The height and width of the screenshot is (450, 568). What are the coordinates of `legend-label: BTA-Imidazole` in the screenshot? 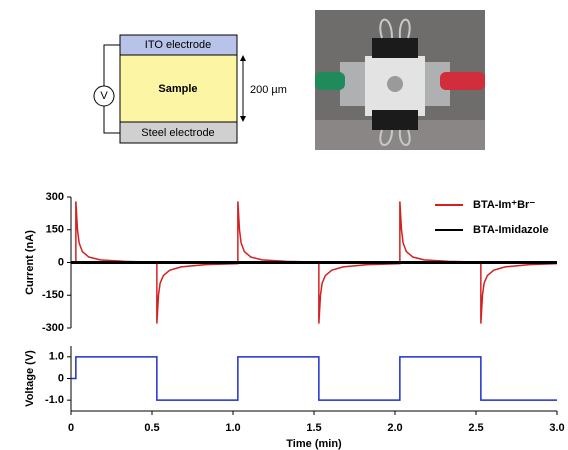 It's located at (511, 230).